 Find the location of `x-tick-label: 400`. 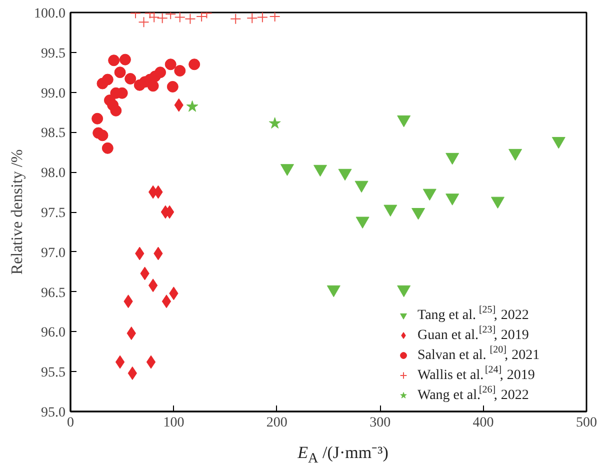

x-tick-label: 400 is located at coordinates (483, 423).